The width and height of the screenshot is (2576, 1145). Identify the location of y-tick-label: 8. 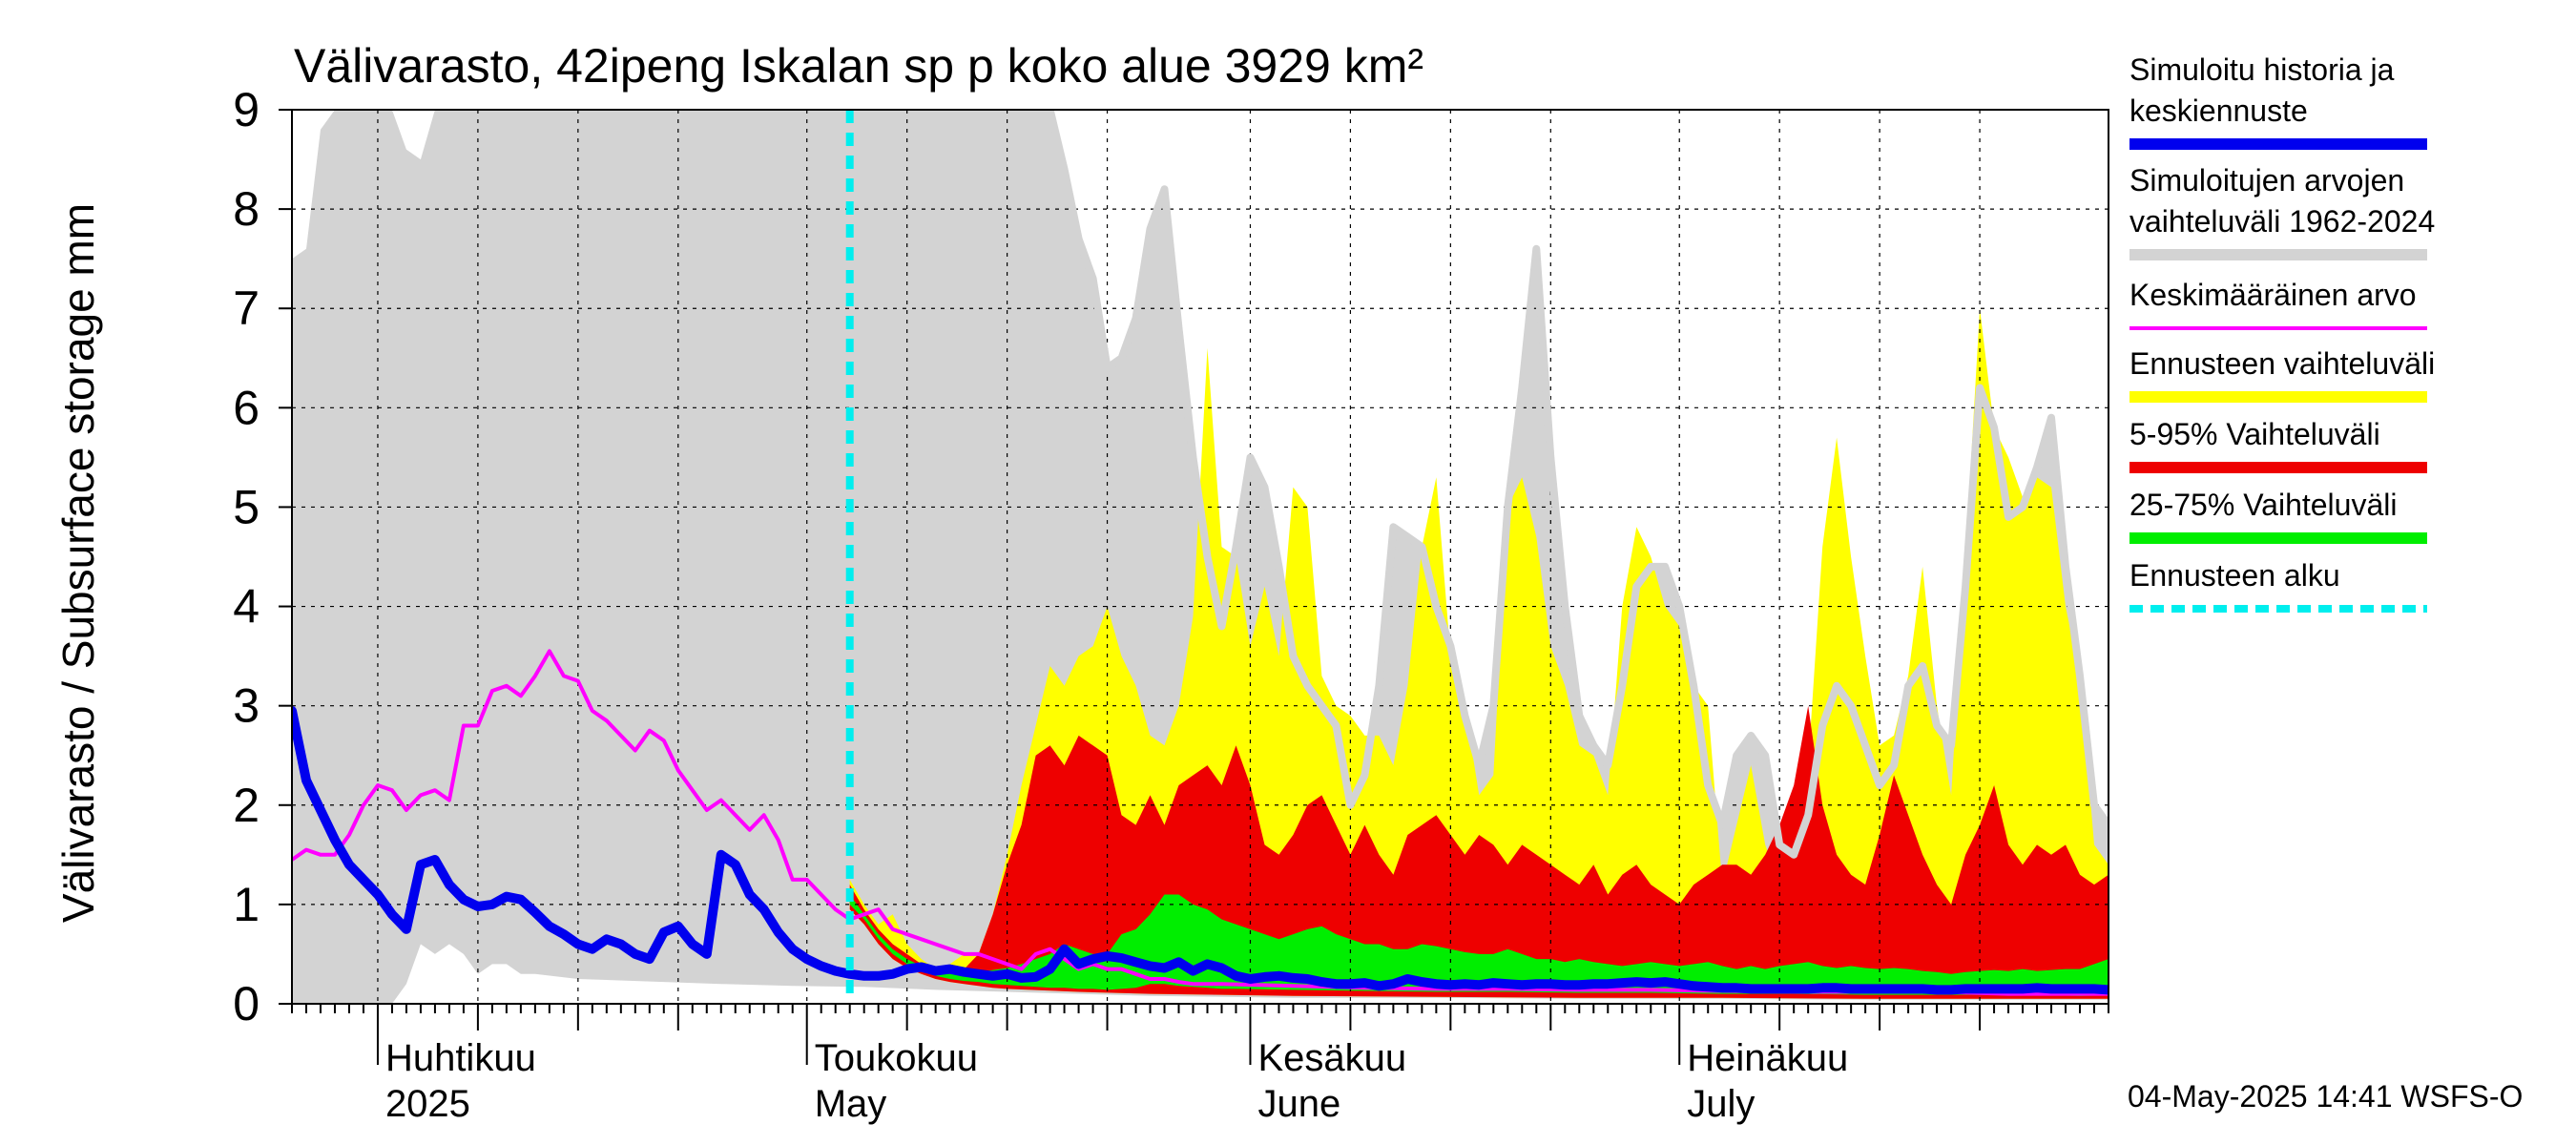
(246, 209).